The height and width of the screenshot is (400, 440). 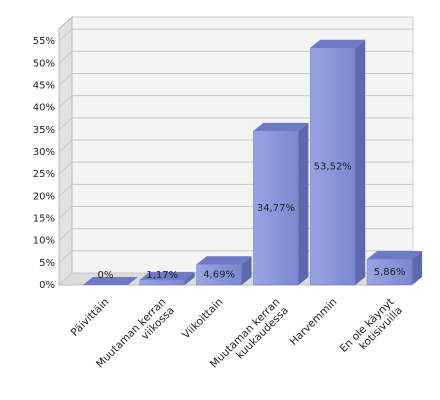 I want to click on y-tick-label: 55%, so click(x=44, y=41).